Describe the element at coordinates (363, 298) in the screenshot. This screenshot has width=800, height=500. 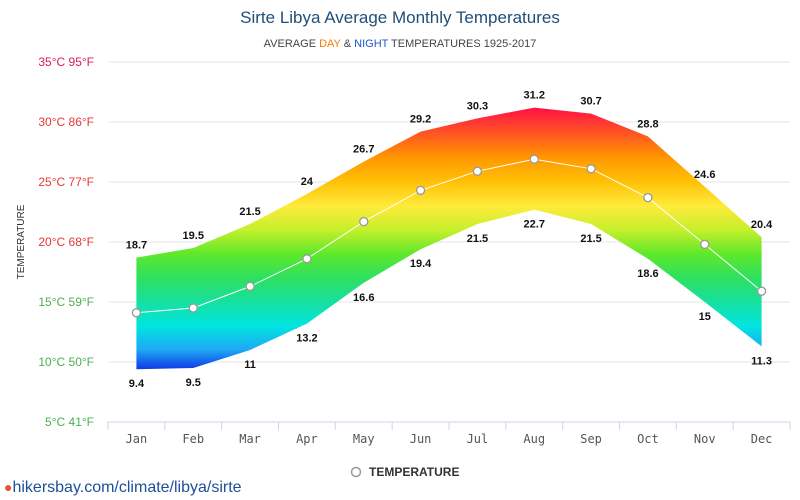
I see `night-data-label: 16.6` at that location.